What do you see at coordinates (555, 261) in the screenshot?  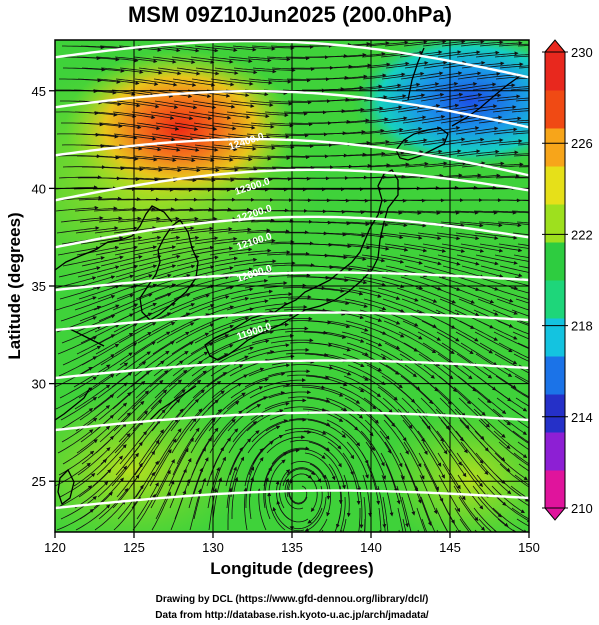 I see `colorbar-segment` at bounding box center [555, 261].